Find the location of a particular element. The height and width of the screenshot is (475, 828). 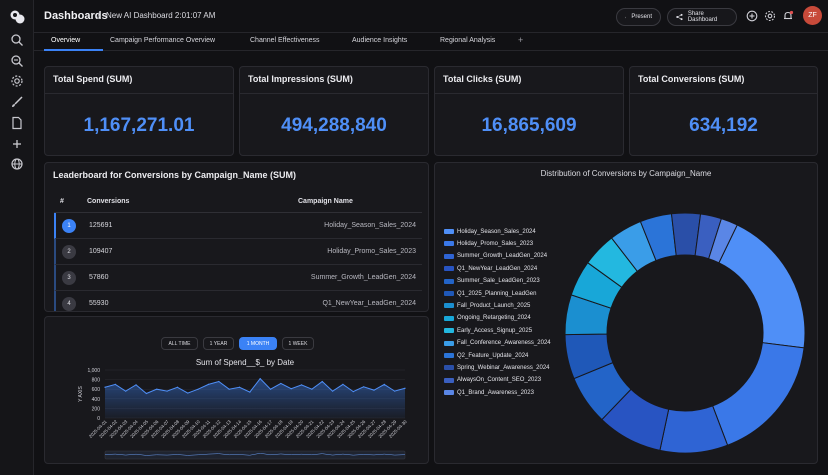

table-row: 2 109407 Holiday_Promo_Sales_2023 is located at coordinates (238, 252).